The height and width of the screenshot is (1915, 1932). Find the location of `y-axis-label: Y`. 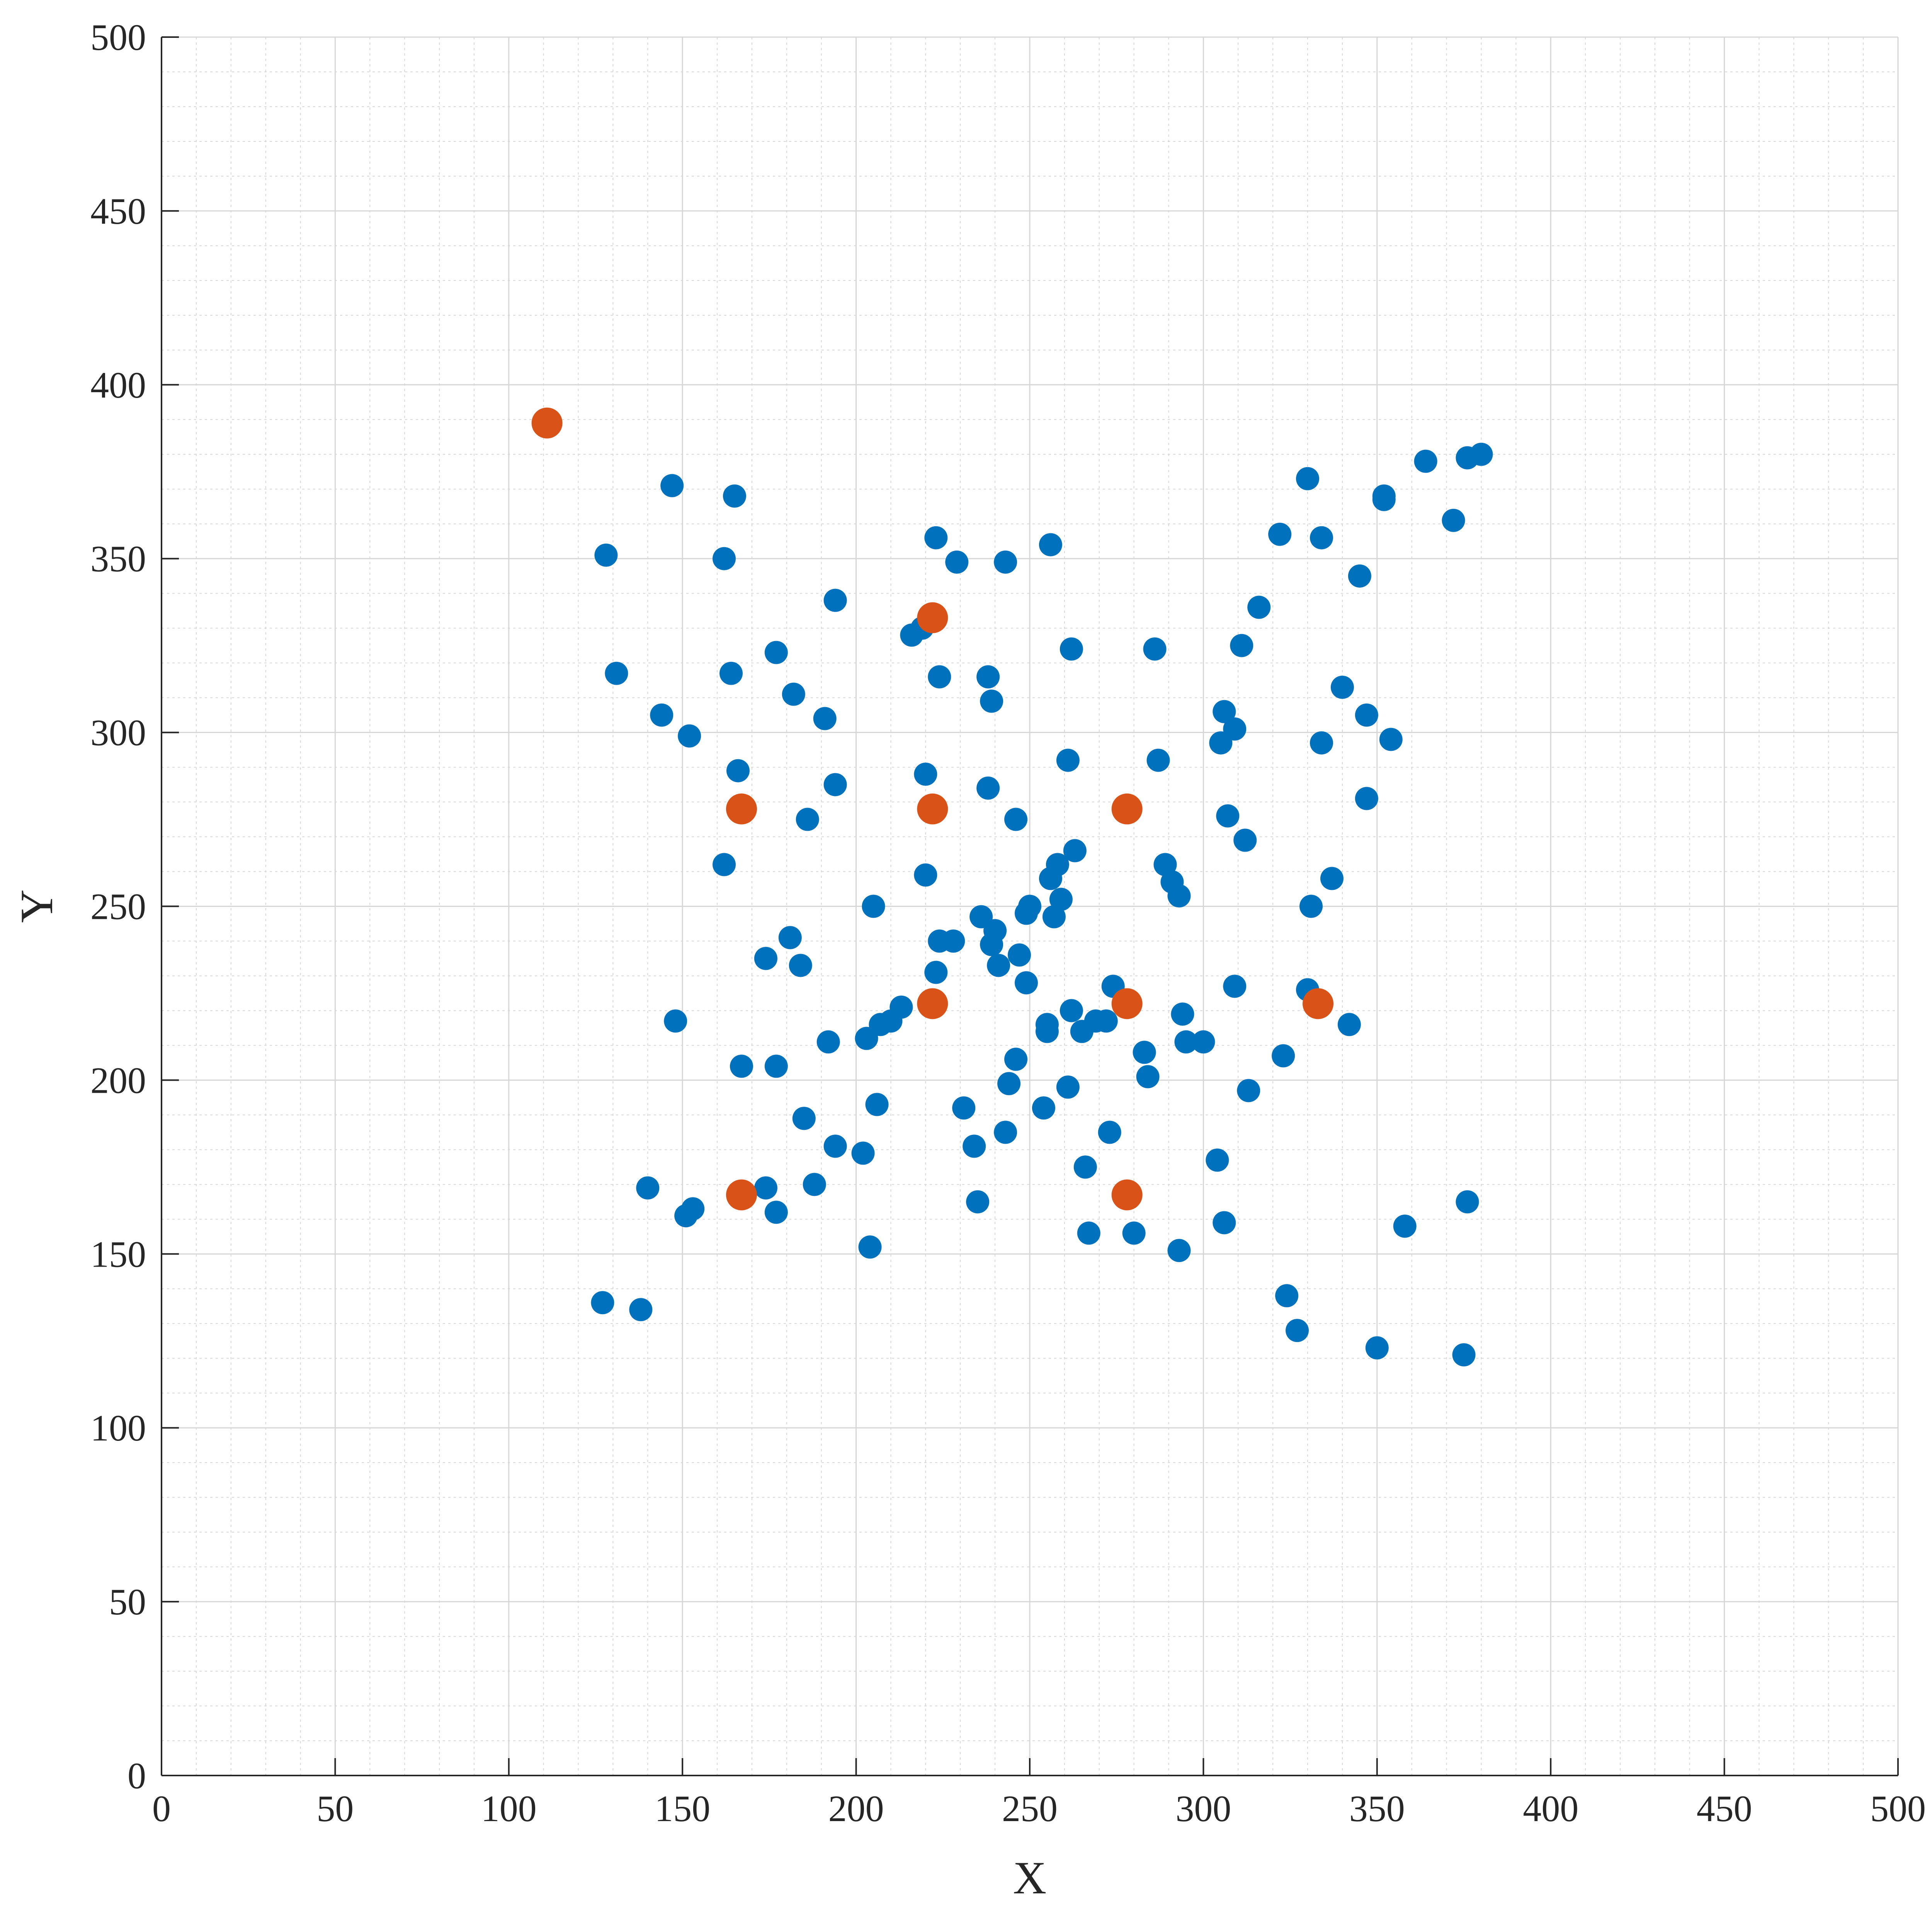

y-axis-label: Y is located at coordinates (37, 906).